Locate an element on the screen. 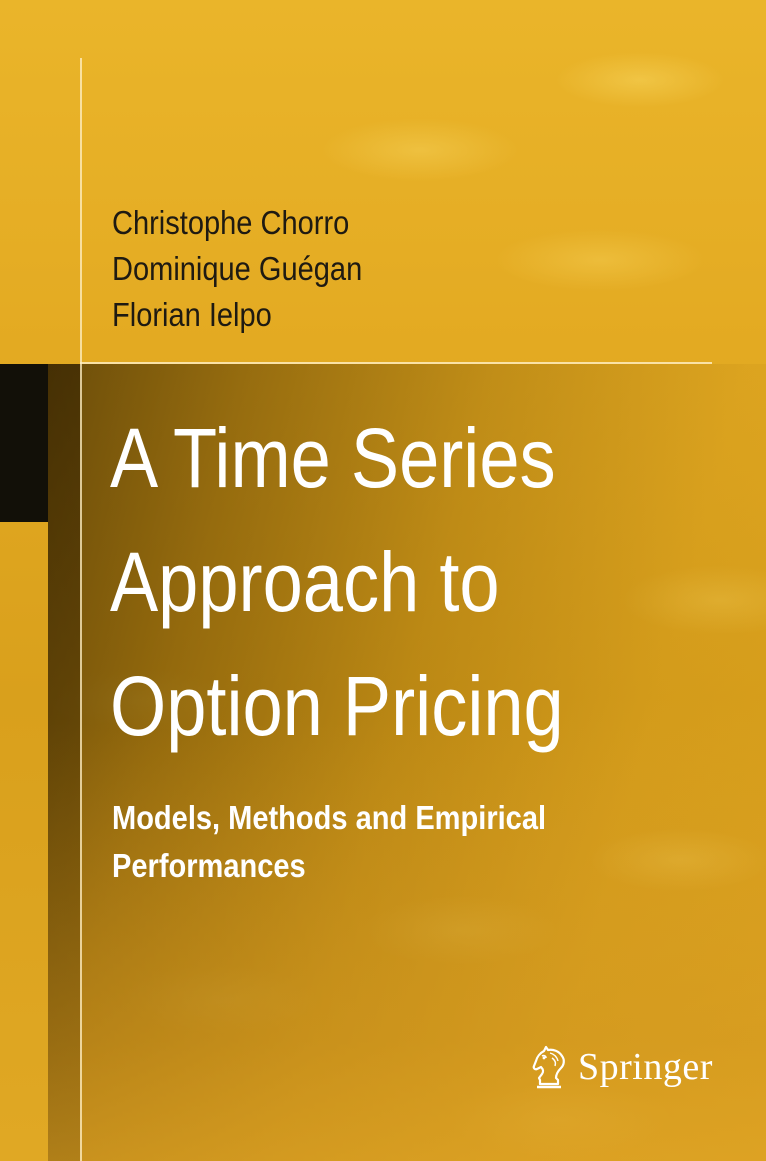 The image size is (766, 1161). subtitle-line: Models, Methods and Empirical is located at coordinates (329, 817).